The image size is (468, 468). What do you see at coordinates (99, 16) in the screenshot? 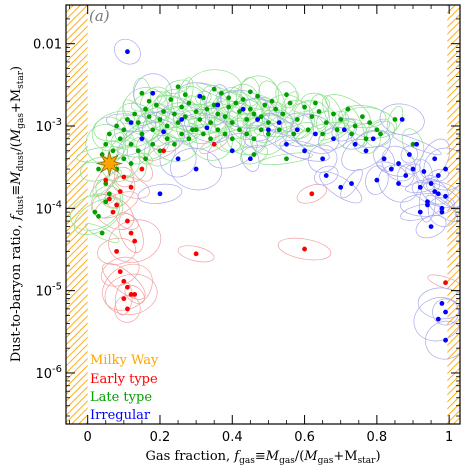
I see `panel-label: (a)` at bounding box center [99, 16].